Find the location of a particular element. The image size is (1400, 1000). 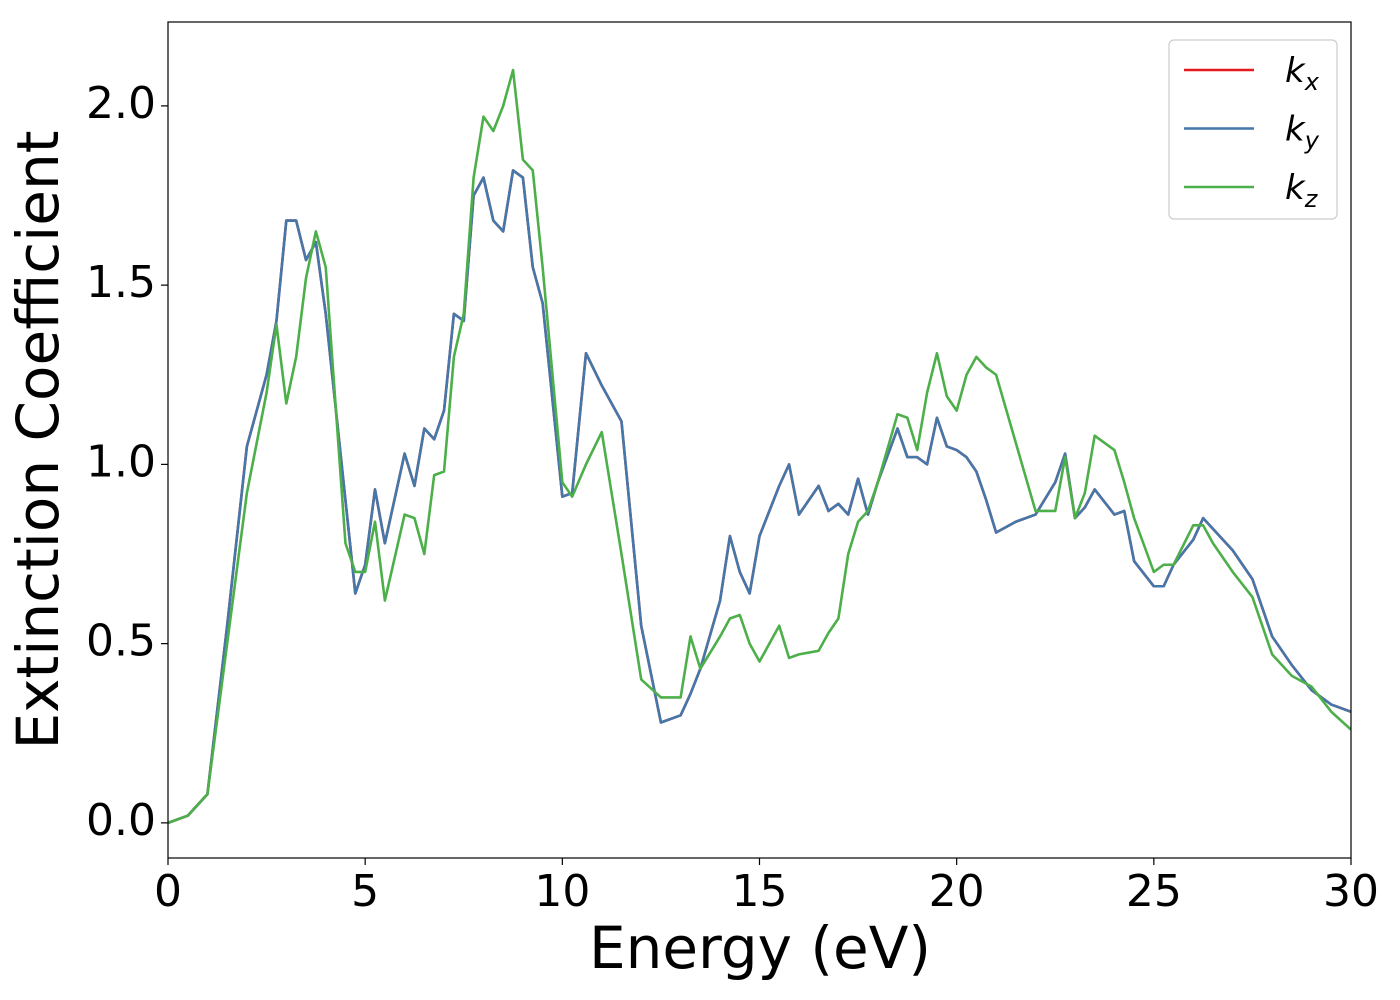

x-tick-label: 15 is located at coordinates (760, 891).